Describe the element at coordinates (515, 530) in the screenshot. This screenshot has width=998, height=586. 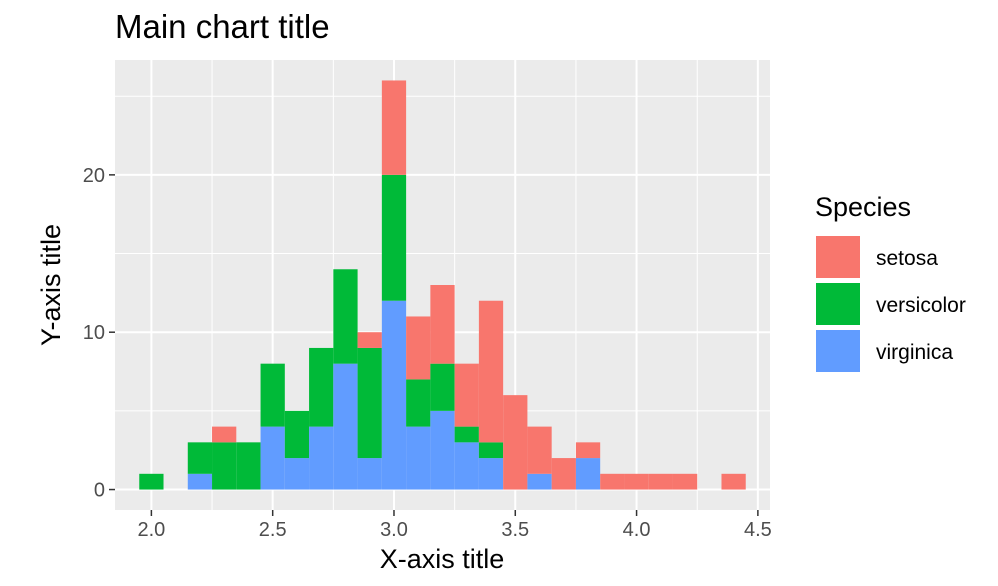
I see `x-tick-label: 3.5` at that location.